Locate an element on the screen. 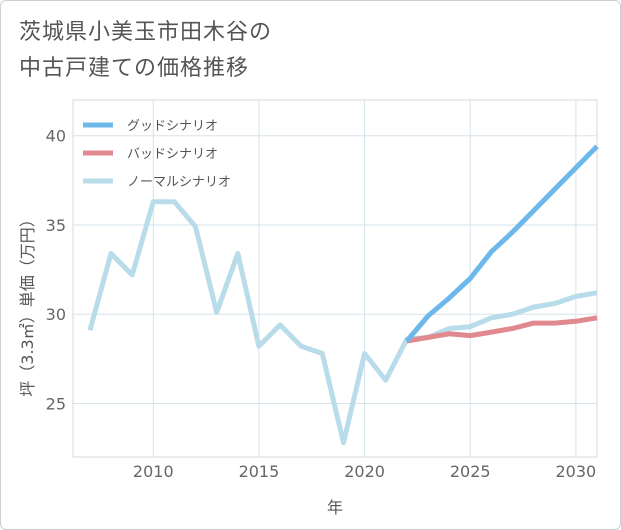  y-tick-label-40: 40 is located at coordinates (56, 136).